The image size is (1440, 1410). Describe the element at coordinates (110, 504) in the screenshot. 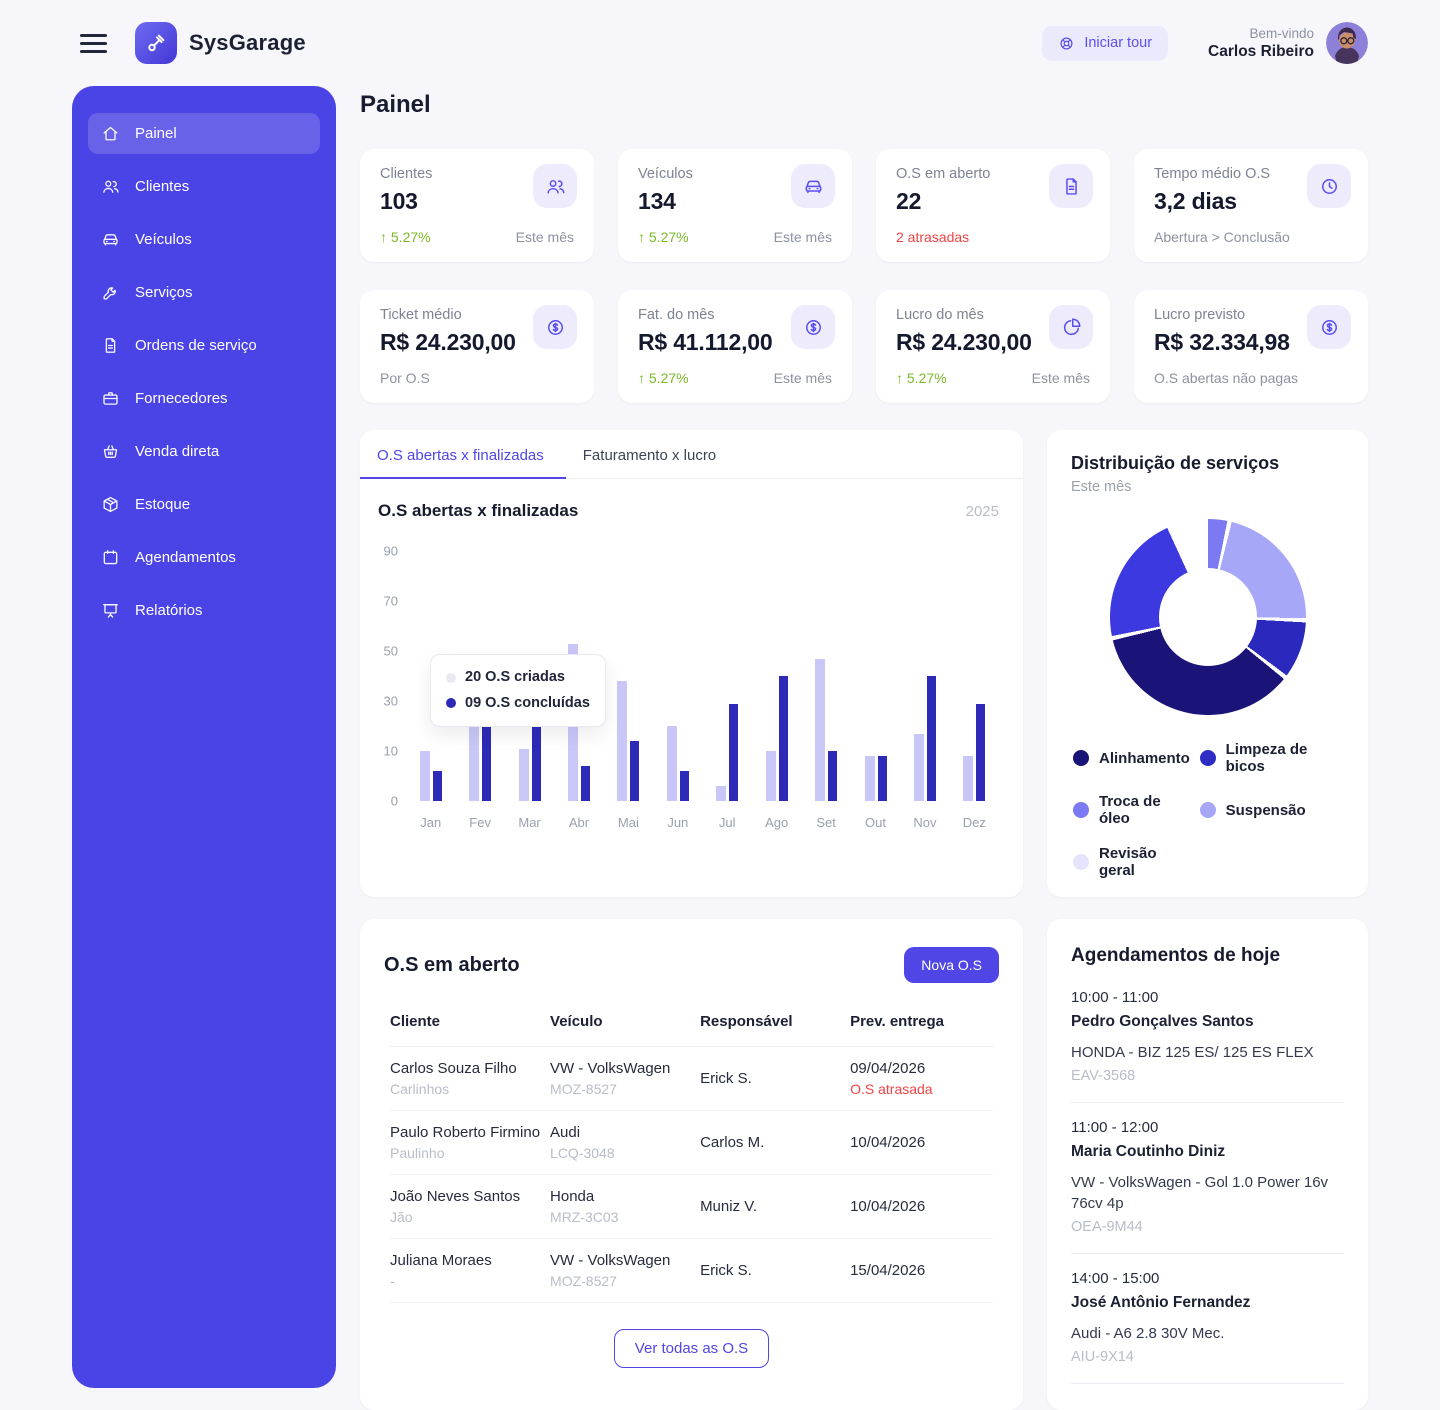

I see `box-icon` at that location.